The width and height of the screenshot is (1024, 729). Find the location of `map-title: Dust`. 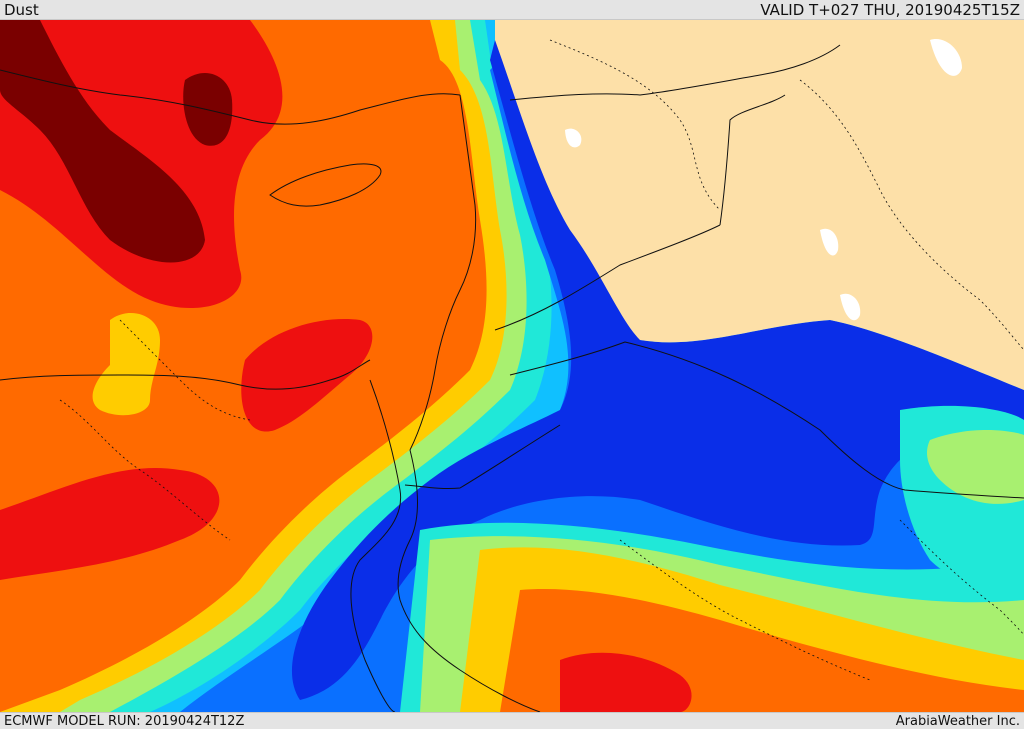

map-title: Dust is located at coordinates (21, 9).